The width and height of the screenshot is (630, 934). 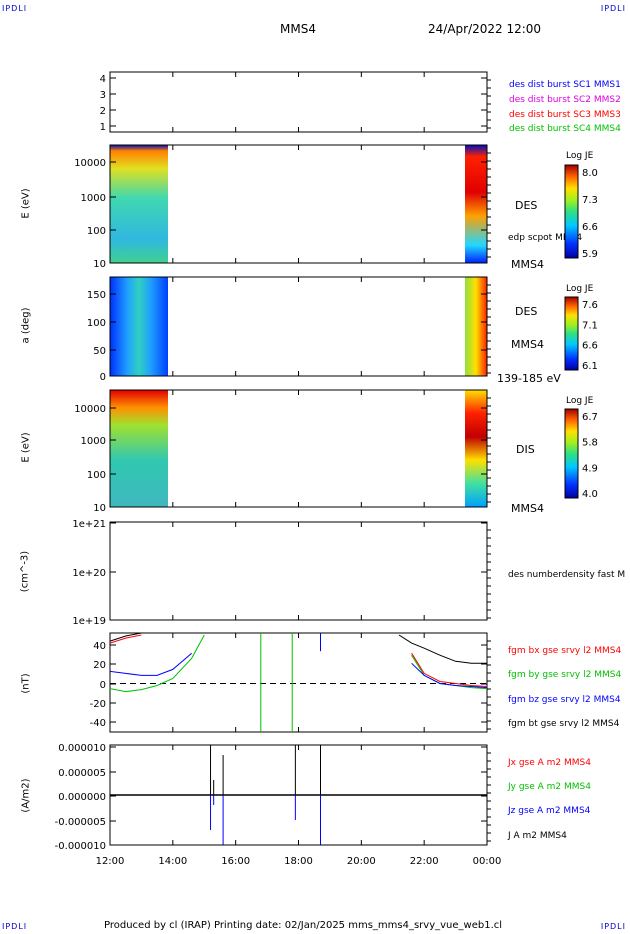 What do you see at coordinates (527, 344) in the screenshot?
I see `des-pitch-mms-label: MMS4` at bounding box center [527, 344].